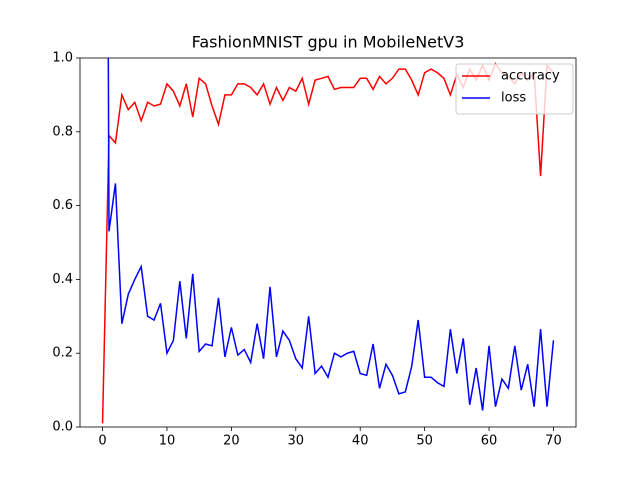  What do you see at coordinates (102, 441) in the screenshot?
I see `x-tick-label: 0` at bounding box center [102, 441].